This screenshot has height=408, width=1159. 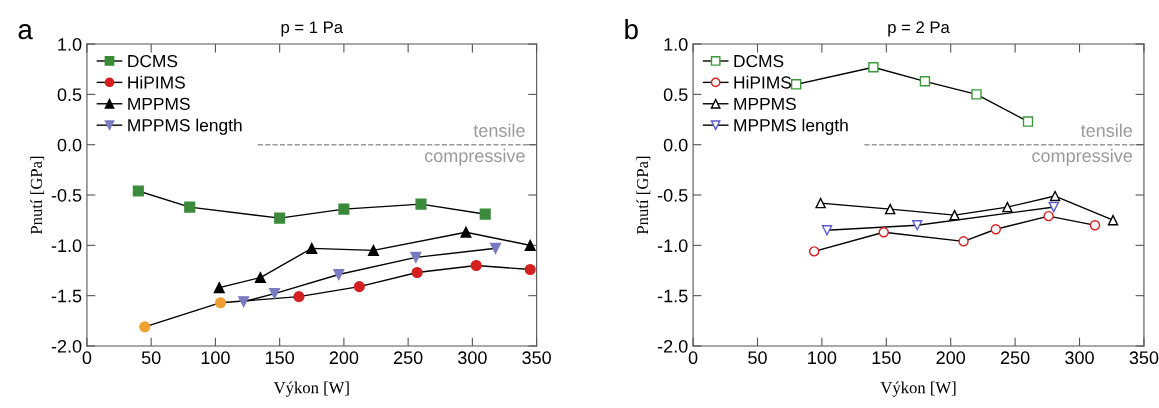 I want to click on text: b, so click(x=631, y=29).